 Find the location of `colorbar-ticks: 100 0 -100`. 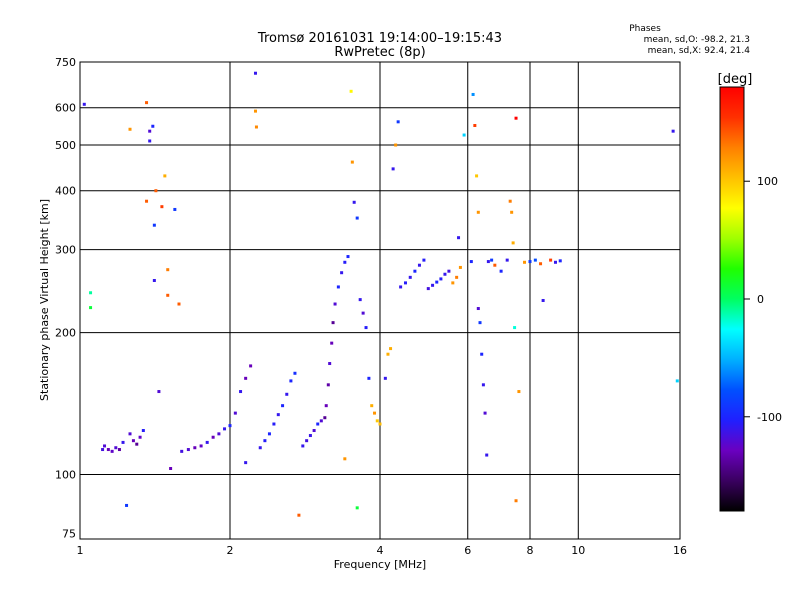

colorbar-ticks: 100 0 -100 is located at coordinates (763, 299).